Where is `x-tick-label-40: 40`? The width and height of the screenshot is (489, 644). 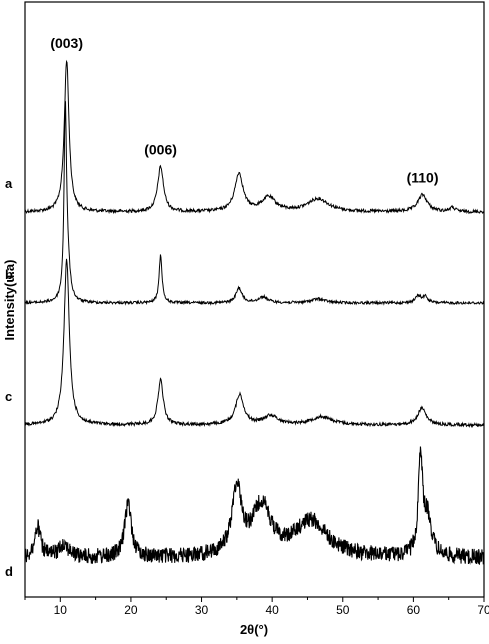 x-tick-label-40: 40 is located at coordinates (272, 610).